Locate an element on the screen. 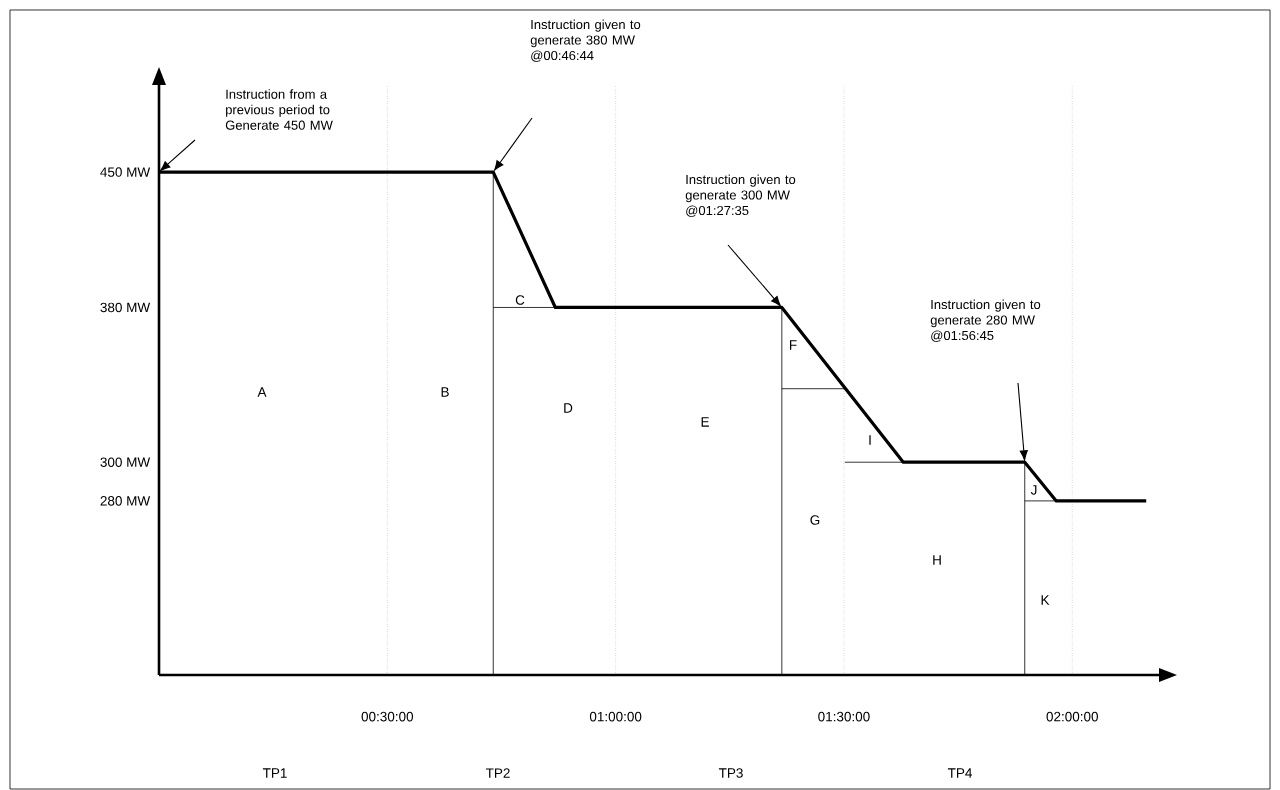  annotation: Instruction from a previous period to Generate 450 MW is located at coordinates (279, 109).